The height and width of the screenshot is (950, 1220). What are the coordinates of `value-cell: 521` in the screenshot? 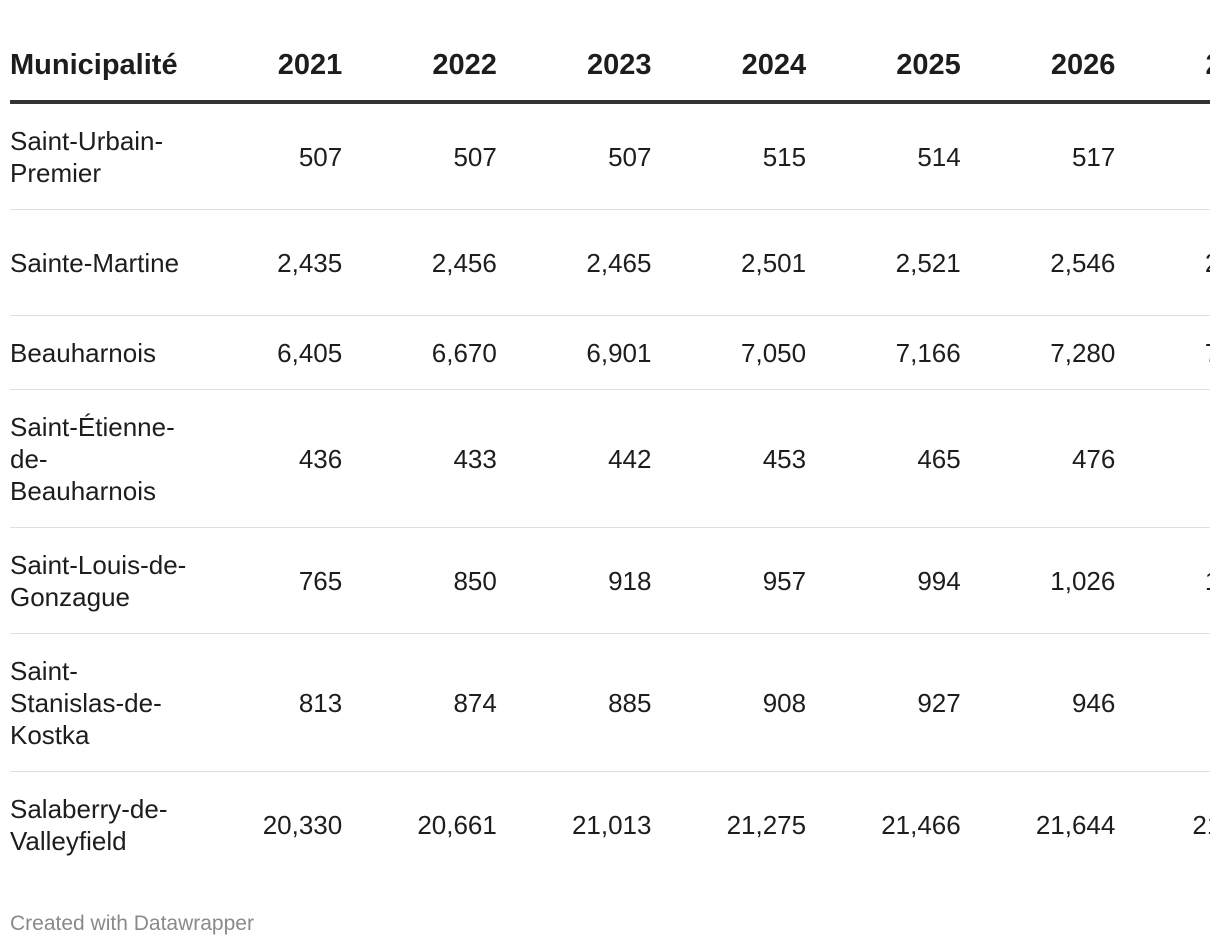 It's located at (1162, 156).